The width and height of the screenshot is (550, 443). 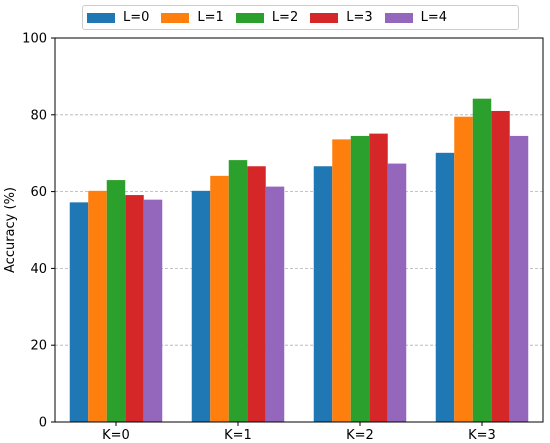 I want to click on bar-L0-K0, so click(x=79, y=312).